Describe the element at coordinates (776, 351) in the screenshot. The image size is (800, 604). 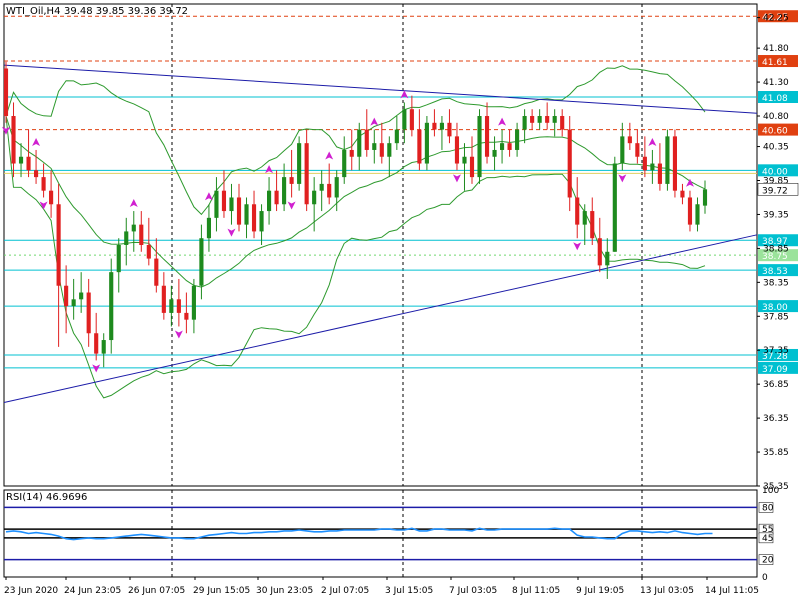
I see `price-tick-label-10: 37.35` at that location.